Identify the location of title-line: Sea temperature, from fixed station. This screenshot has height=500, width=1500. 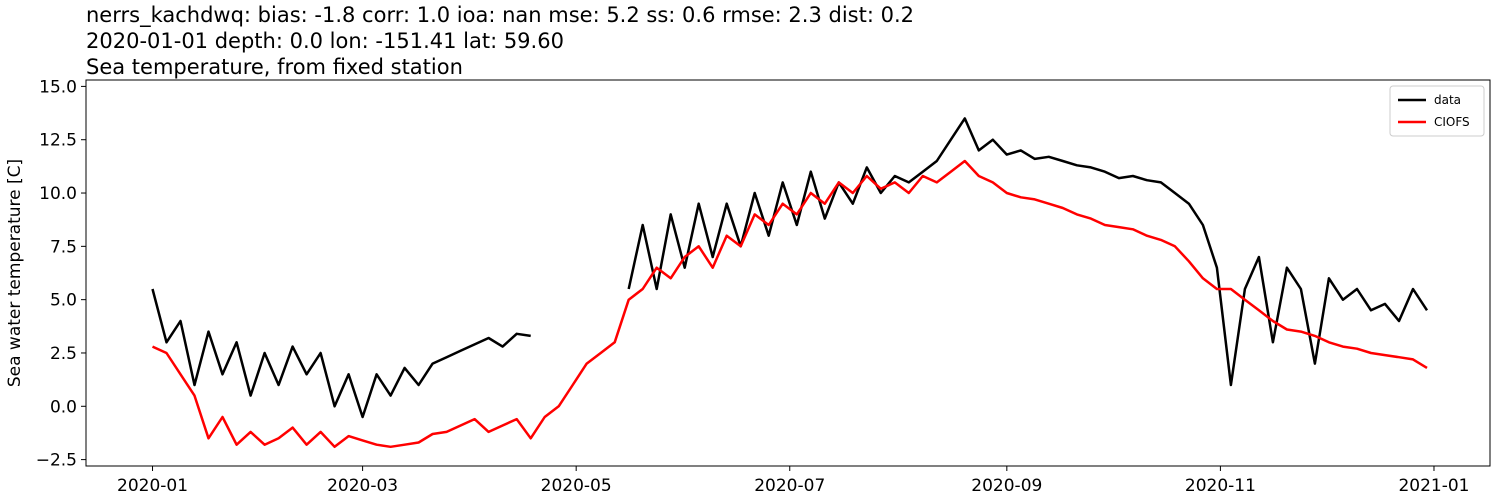
(274, 67).